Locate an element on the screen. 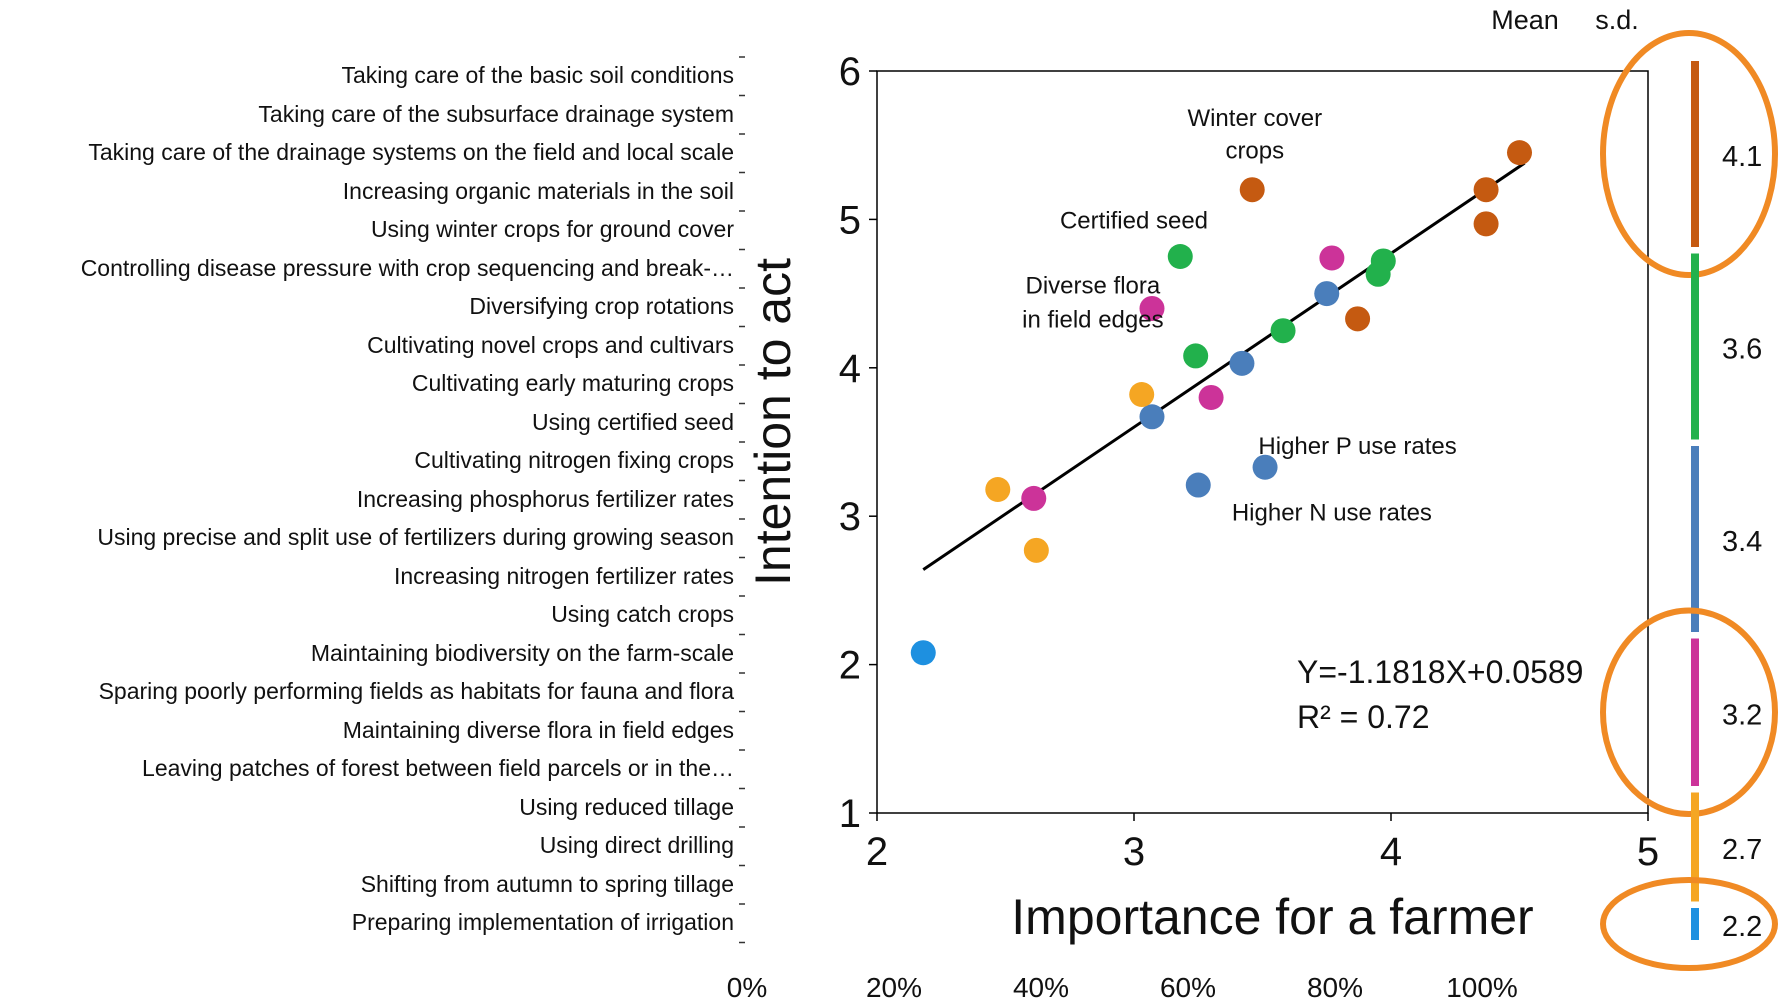  bar-axis-tick-label: 40% is located at coordinates (1041, 987).